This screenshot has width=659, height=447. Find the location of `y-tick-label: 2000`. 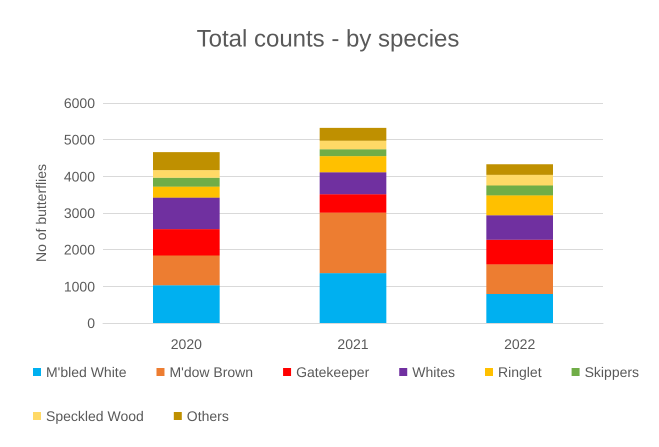

y-tick-label: 2000 is located at coordinates (80, 250).